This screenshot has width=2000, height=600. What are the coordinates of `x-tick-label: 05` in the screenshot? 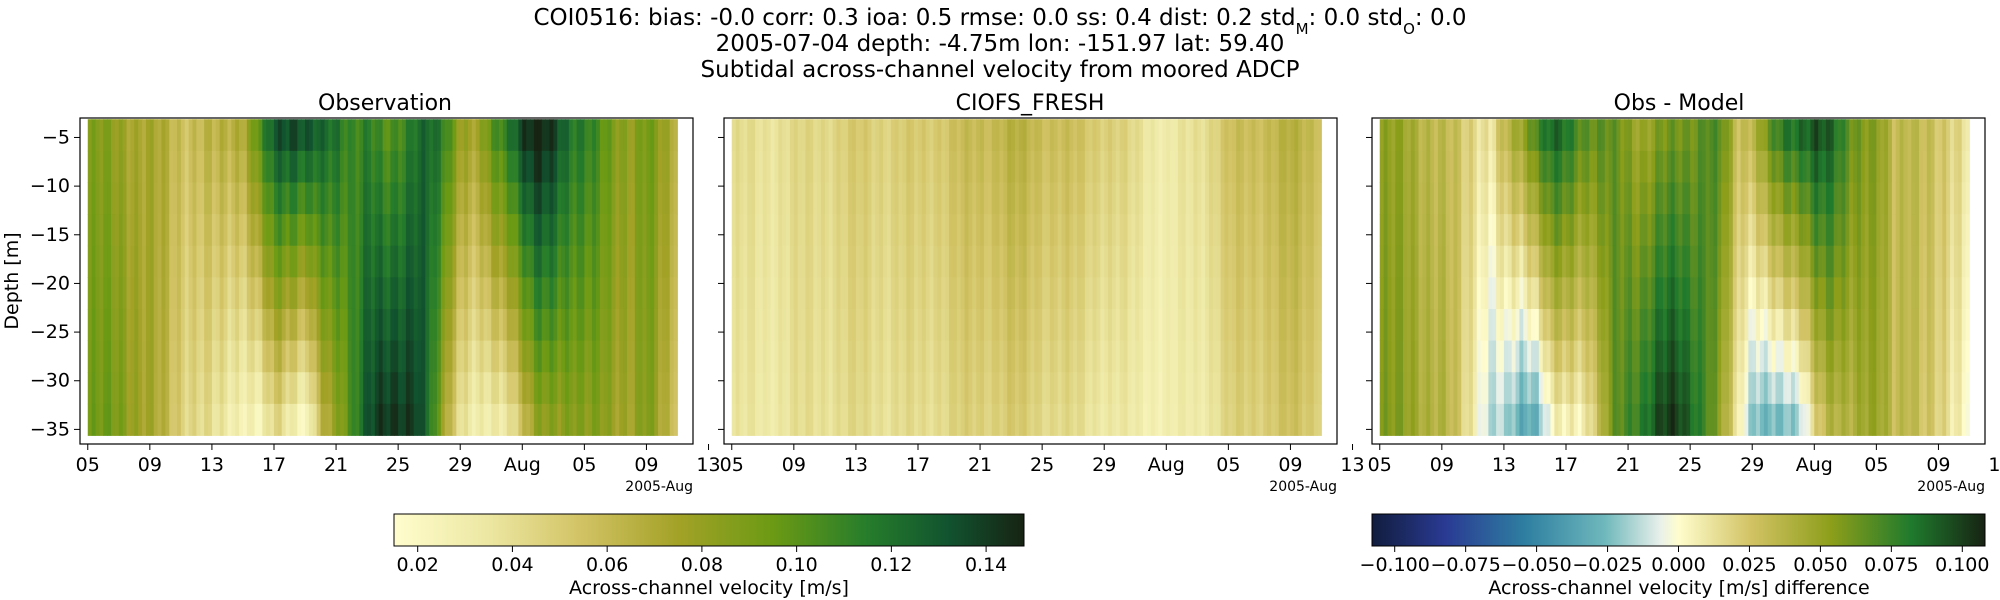 It's located at (88, 465).